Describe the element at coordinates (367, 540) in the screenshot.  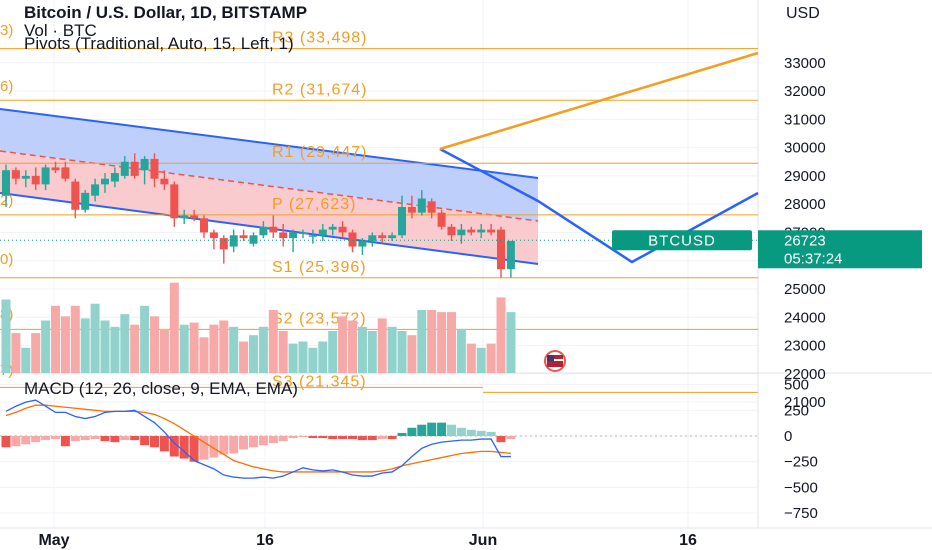
I see `time-axis: May 16 Jun 16` at that location.